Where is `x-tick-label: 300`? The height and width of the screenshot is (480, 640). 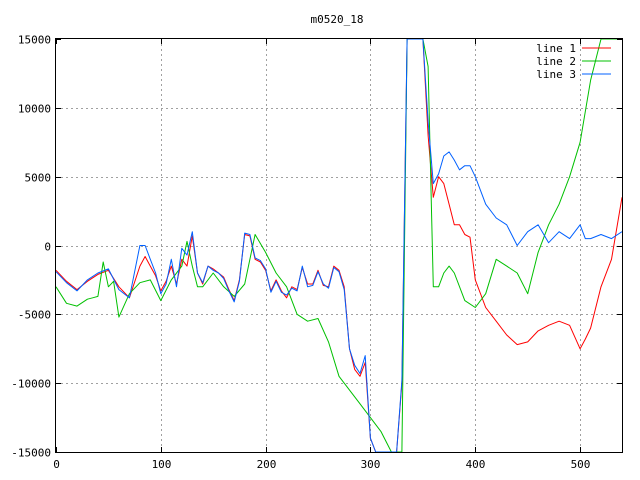 x-tick-label: 300 is located at coordinates (371, 464).